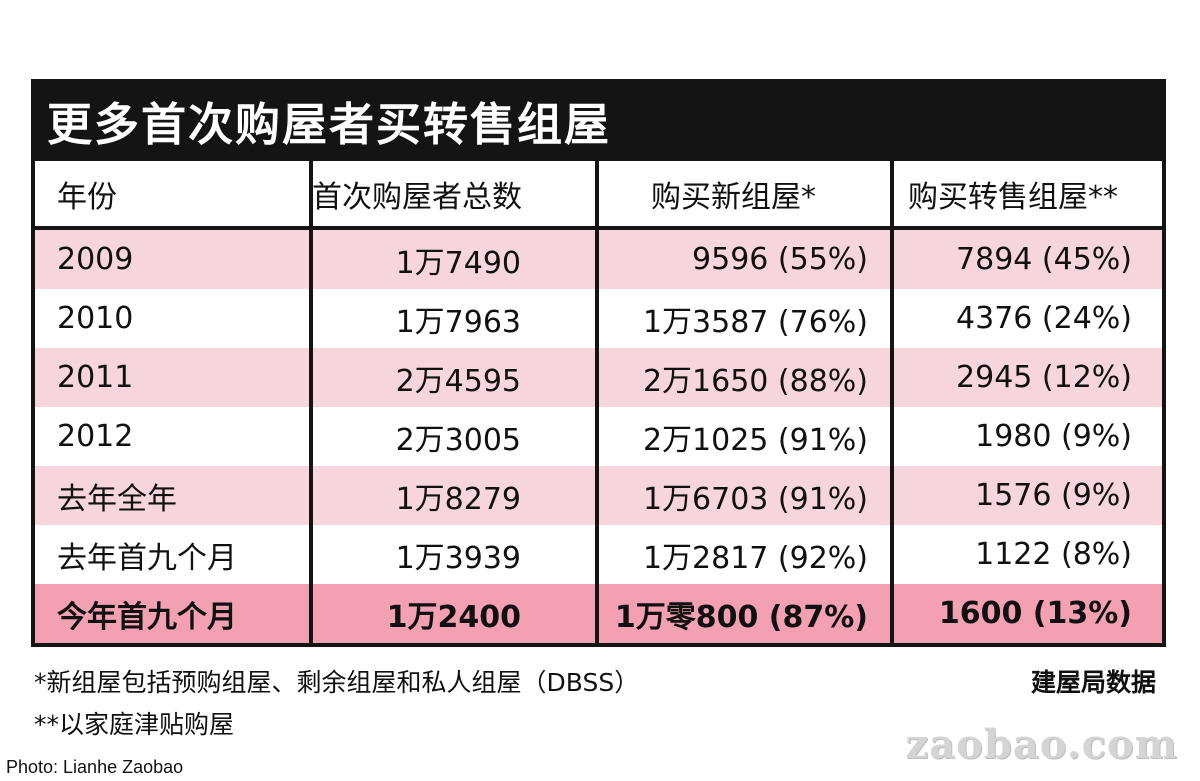 Image resolution: width=1200 pixels, height=781 pixels. What do you see at coordinates (172, 554) in the screenshot?
I see `table-row-year: 去年首九个月` at bounding box center [172, 554].